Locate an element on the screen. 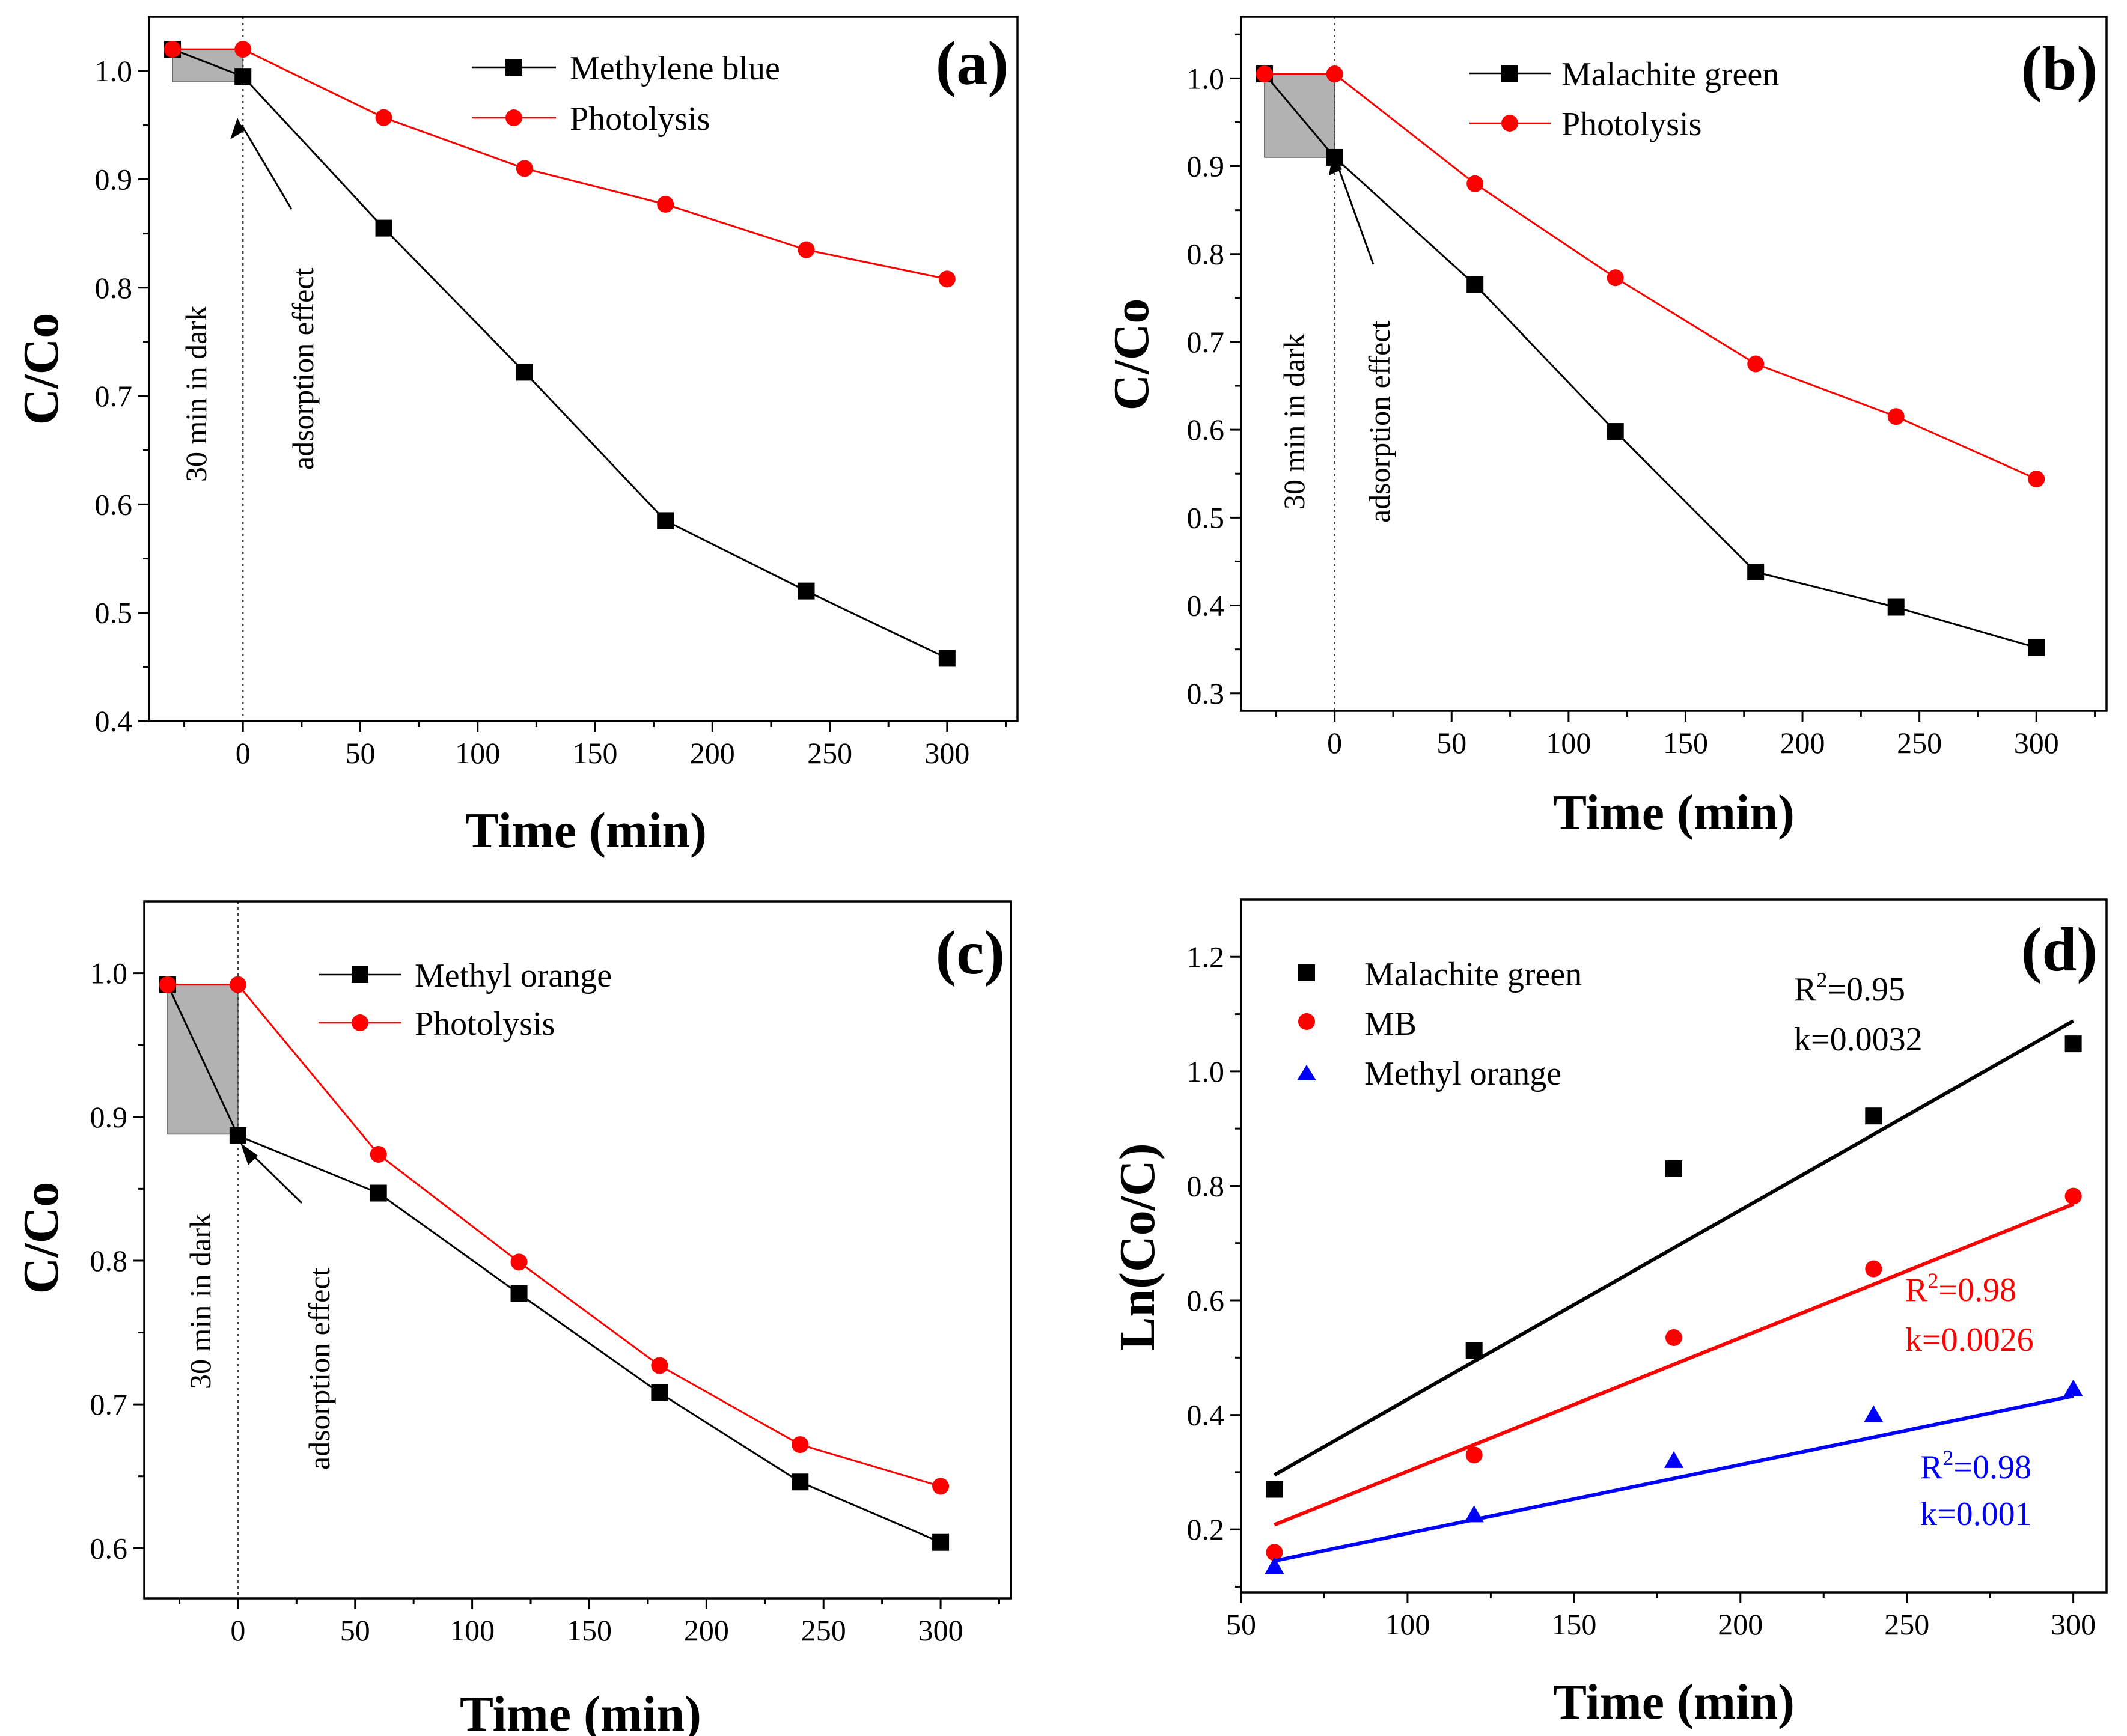 This screenshot has width=2127, height=1736. y-axis-title: C/Co is located at coordinates (41, 1238).